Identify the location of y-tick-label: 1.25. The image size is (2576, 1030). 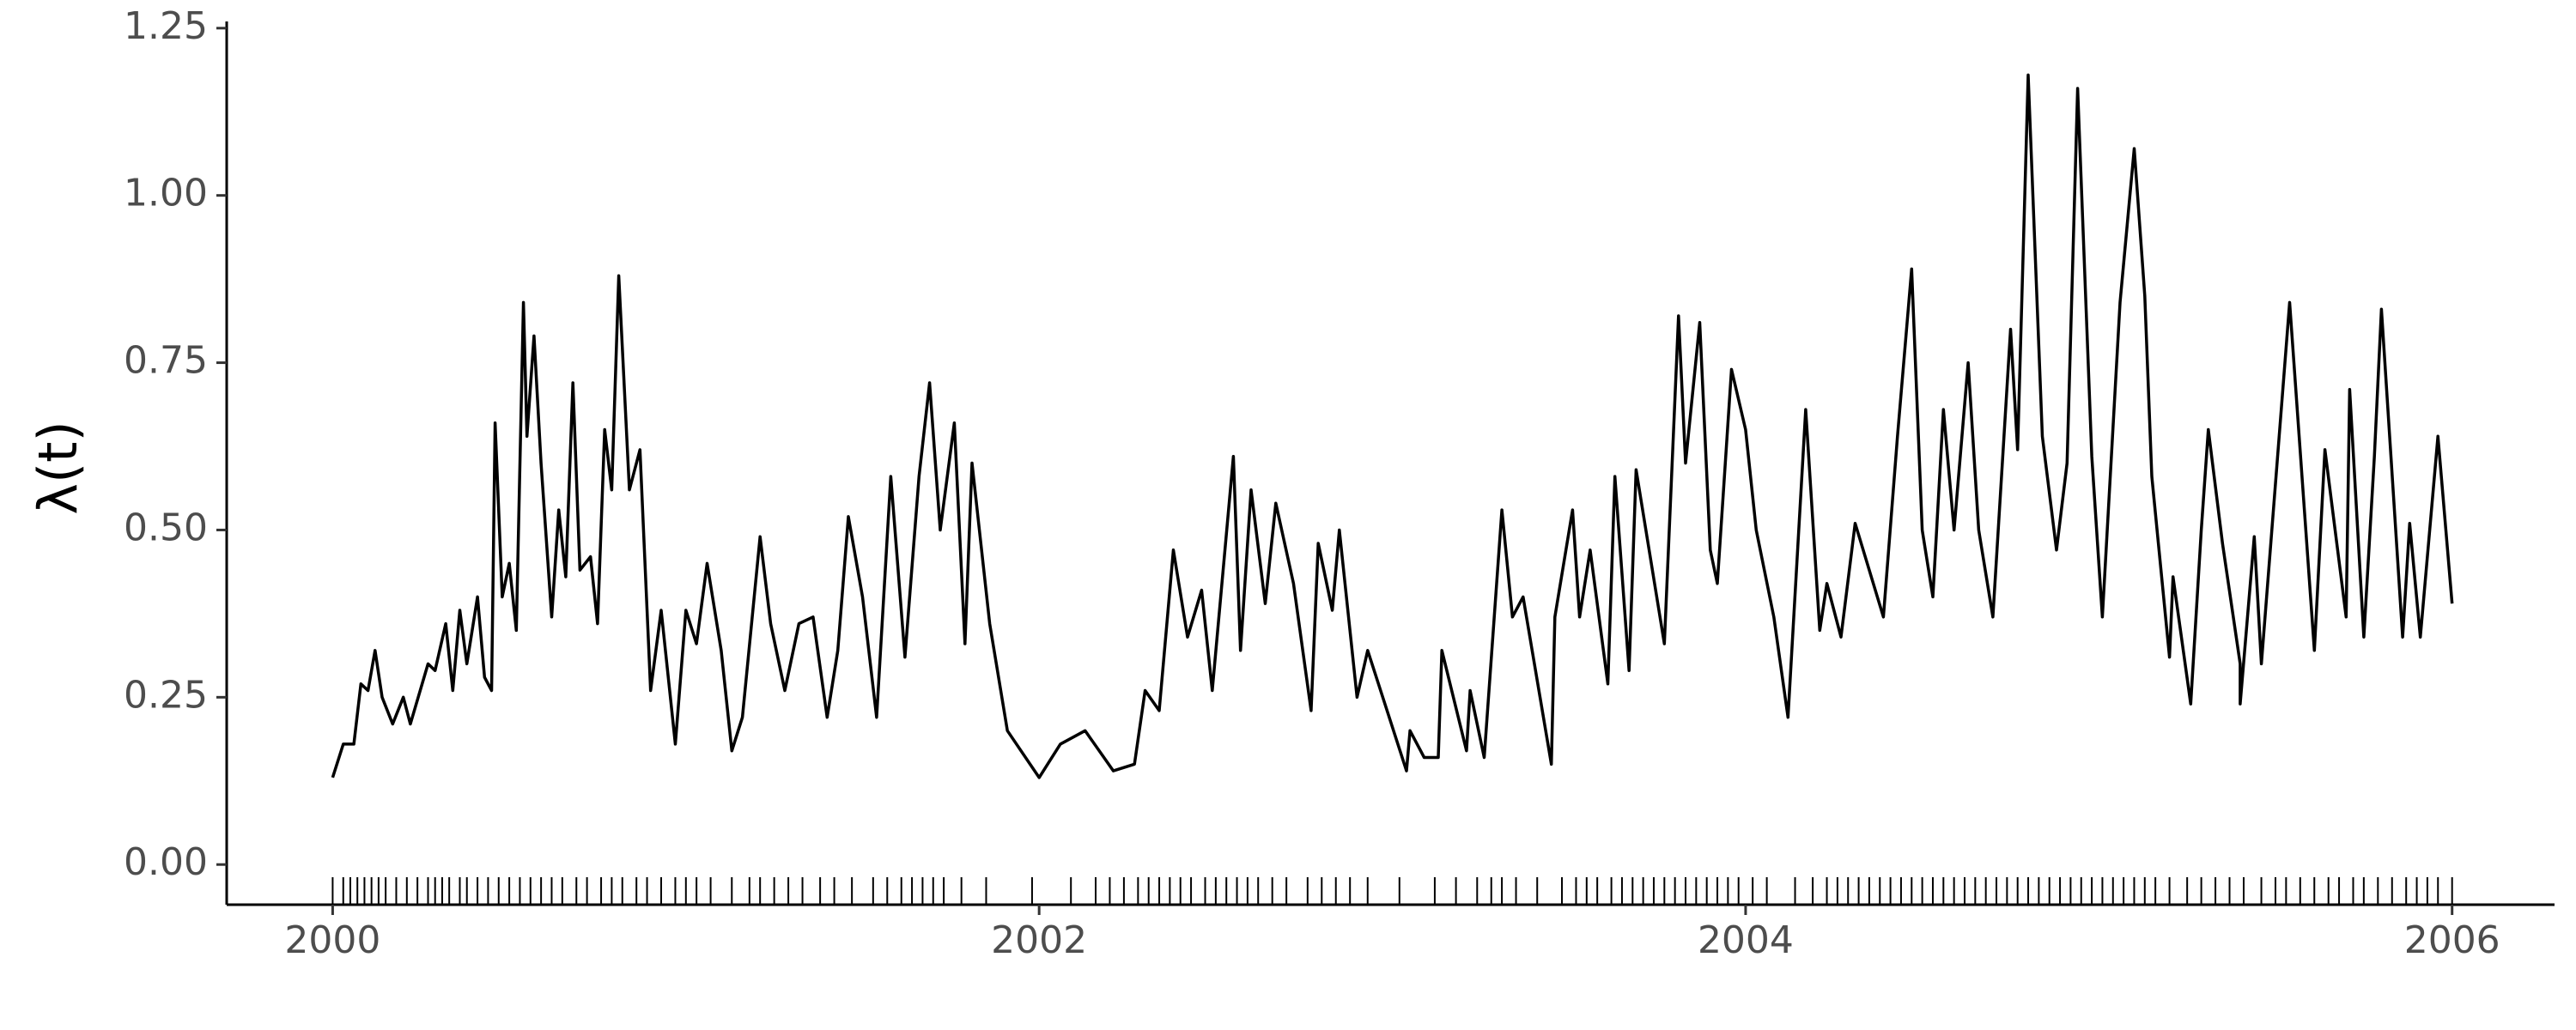
(166, 26).